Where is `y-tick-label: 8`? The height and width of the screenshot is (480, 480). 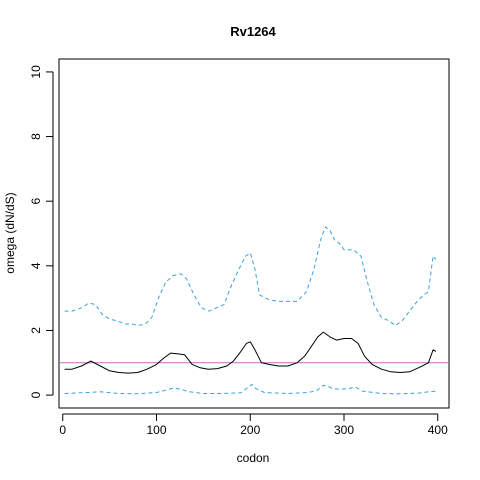 y-tick-label: 8 is located at coordinates (36, 136).